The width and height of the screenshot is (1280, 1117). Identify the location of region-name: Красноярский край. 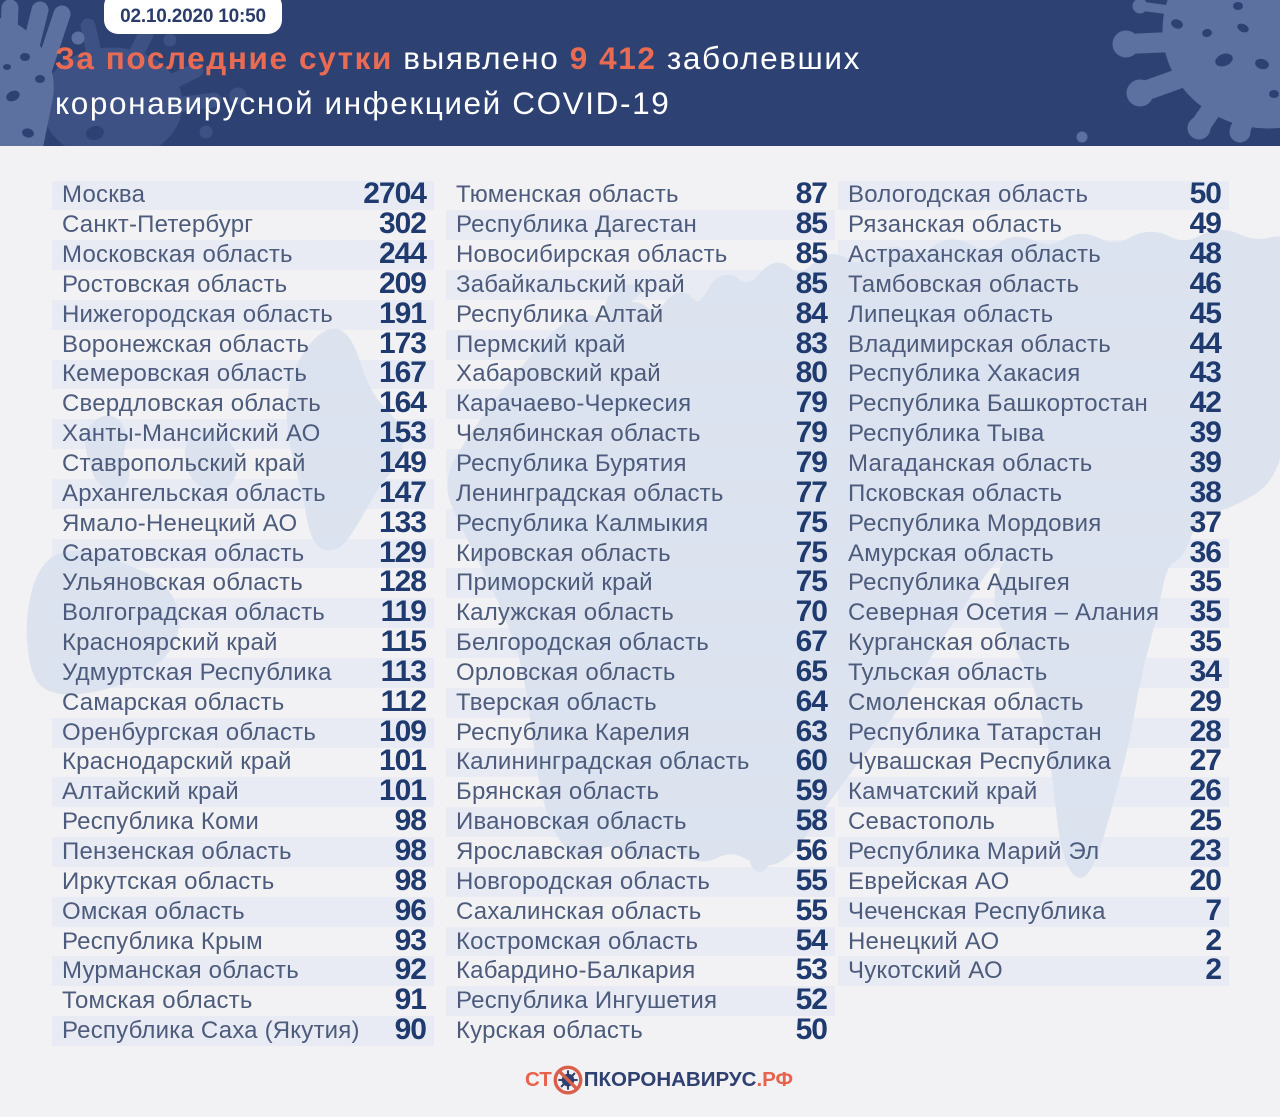
(170, 643).